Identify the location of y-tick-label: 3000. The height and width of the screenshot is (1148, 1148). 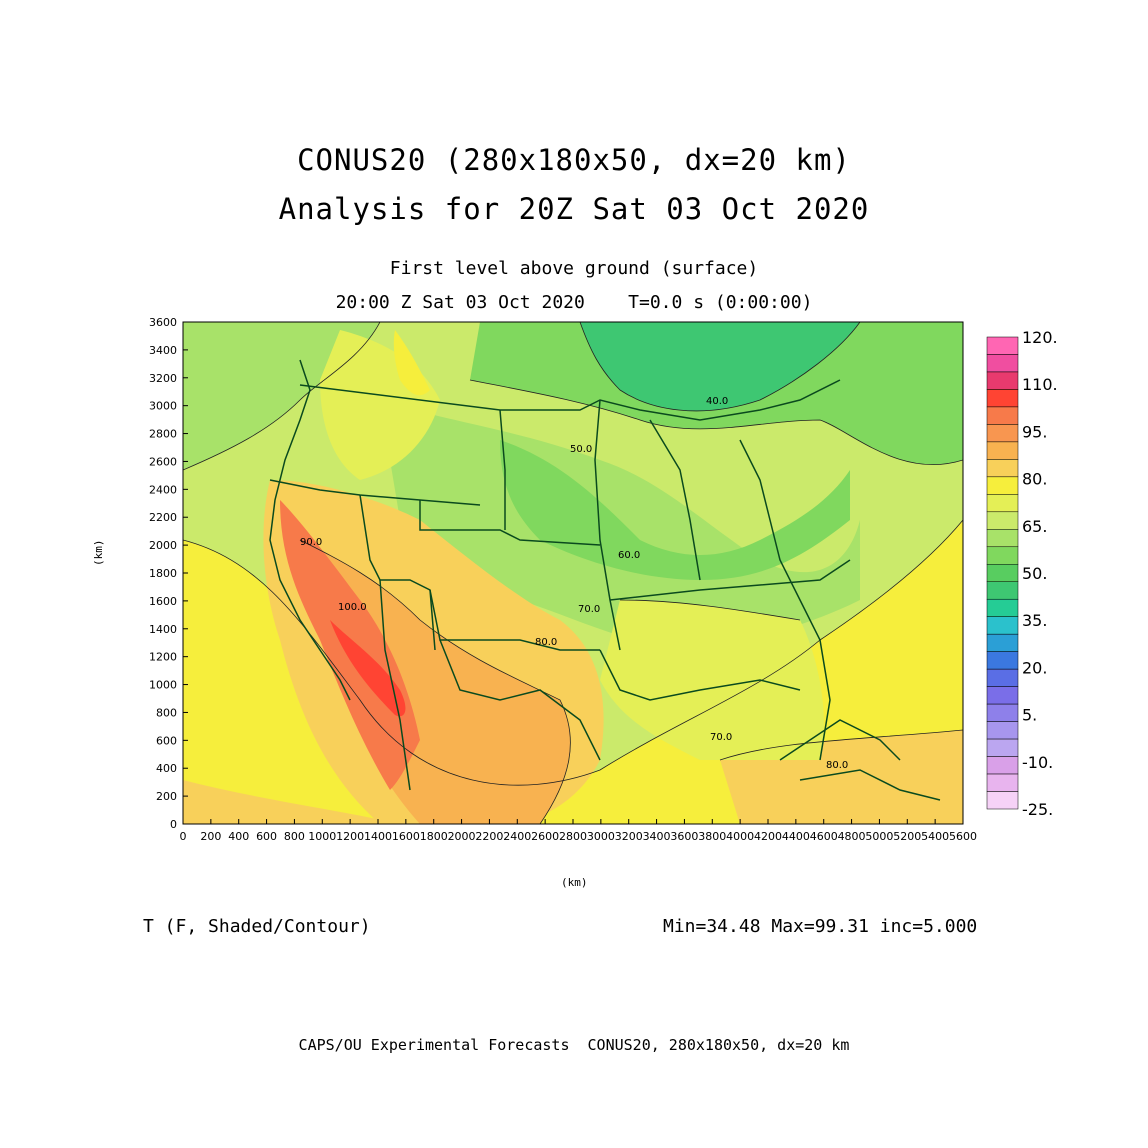
(163, 406).